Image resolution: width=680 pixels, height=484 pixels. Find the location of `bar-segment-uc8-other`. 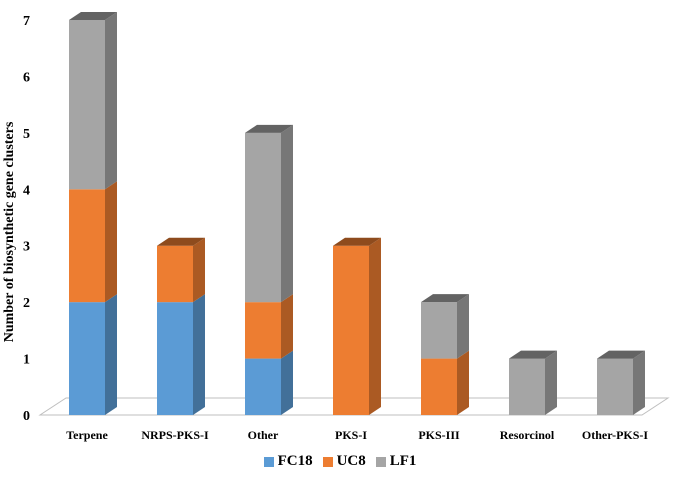

bar-segment-uc8-other is located at coordinates (269, 326).